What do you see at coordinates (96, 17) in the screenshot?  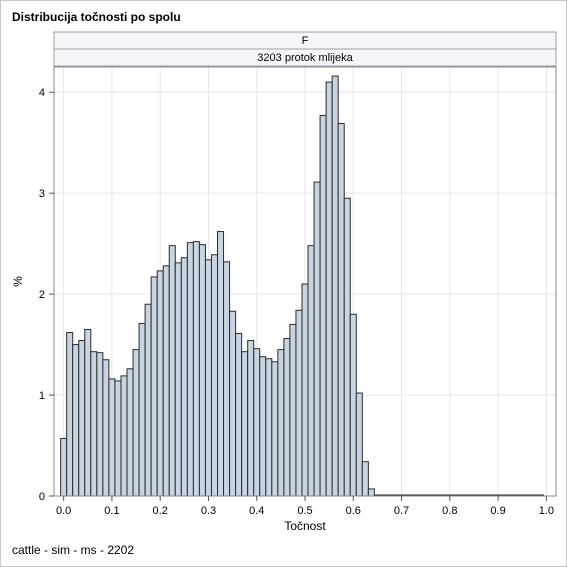 I see `chart-title: Distribucija točnosti po spolu` at bounding box center [96, 17].